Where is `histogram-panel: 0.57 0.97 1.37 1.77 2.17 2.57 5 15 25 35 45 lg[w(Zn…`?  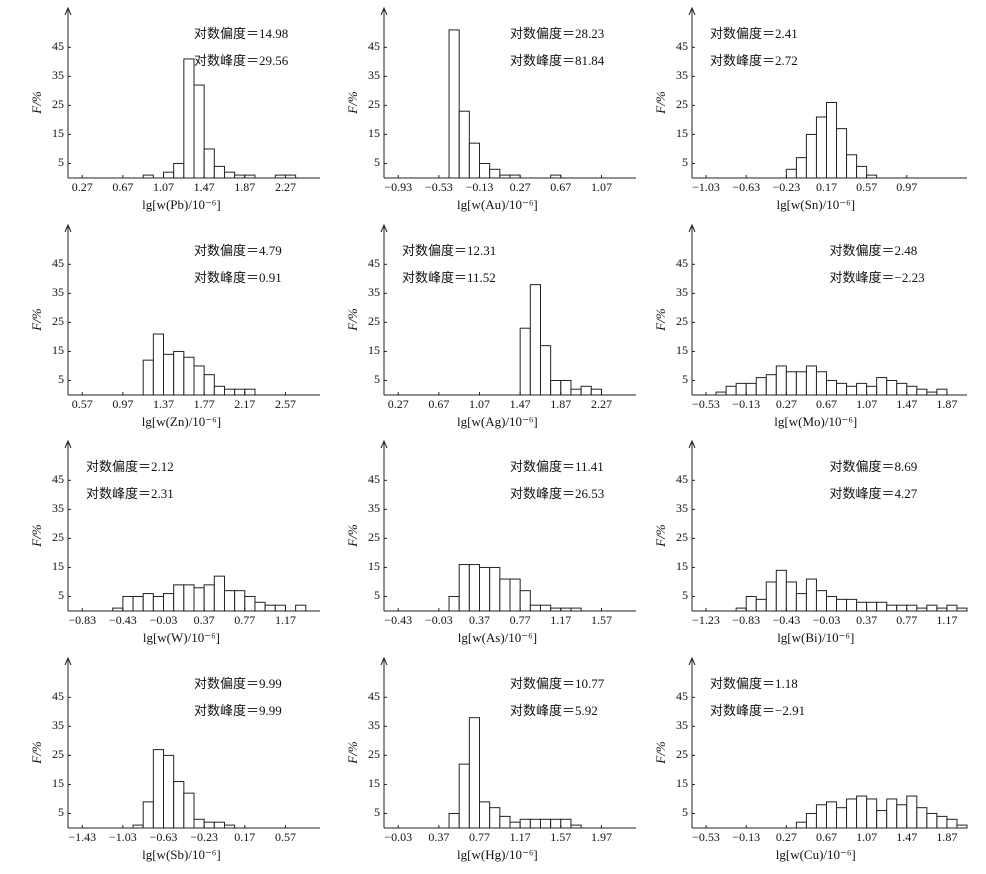 histogram-panel: 0.57 0.97 1.37 1.77 2.17 2.57 5 15 25 35 45 lg[w(Zn… is located at coordinates (174, 326).